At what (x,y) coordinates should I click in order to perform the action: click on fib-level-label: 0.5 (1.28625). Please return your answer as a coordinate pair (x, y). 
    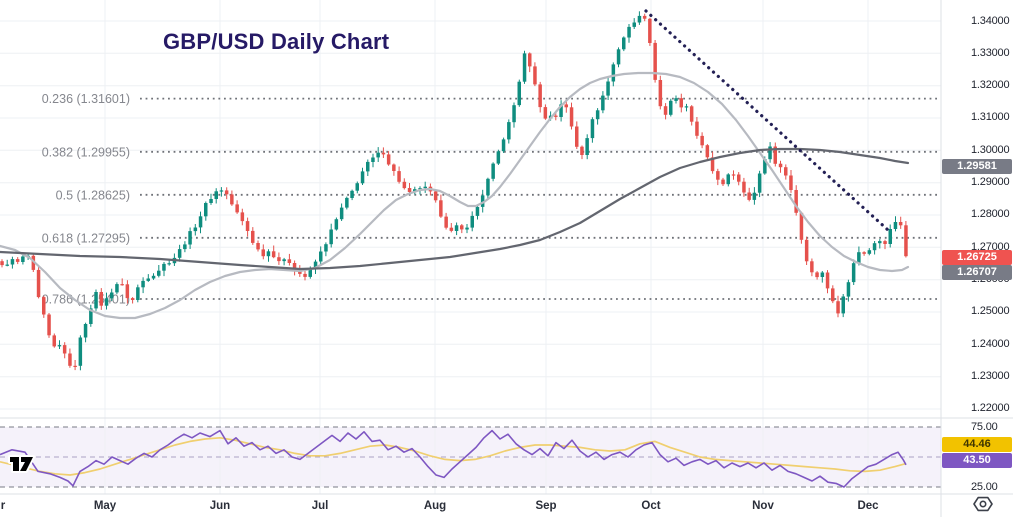
    Looking at the image, I should click on (93, 195).